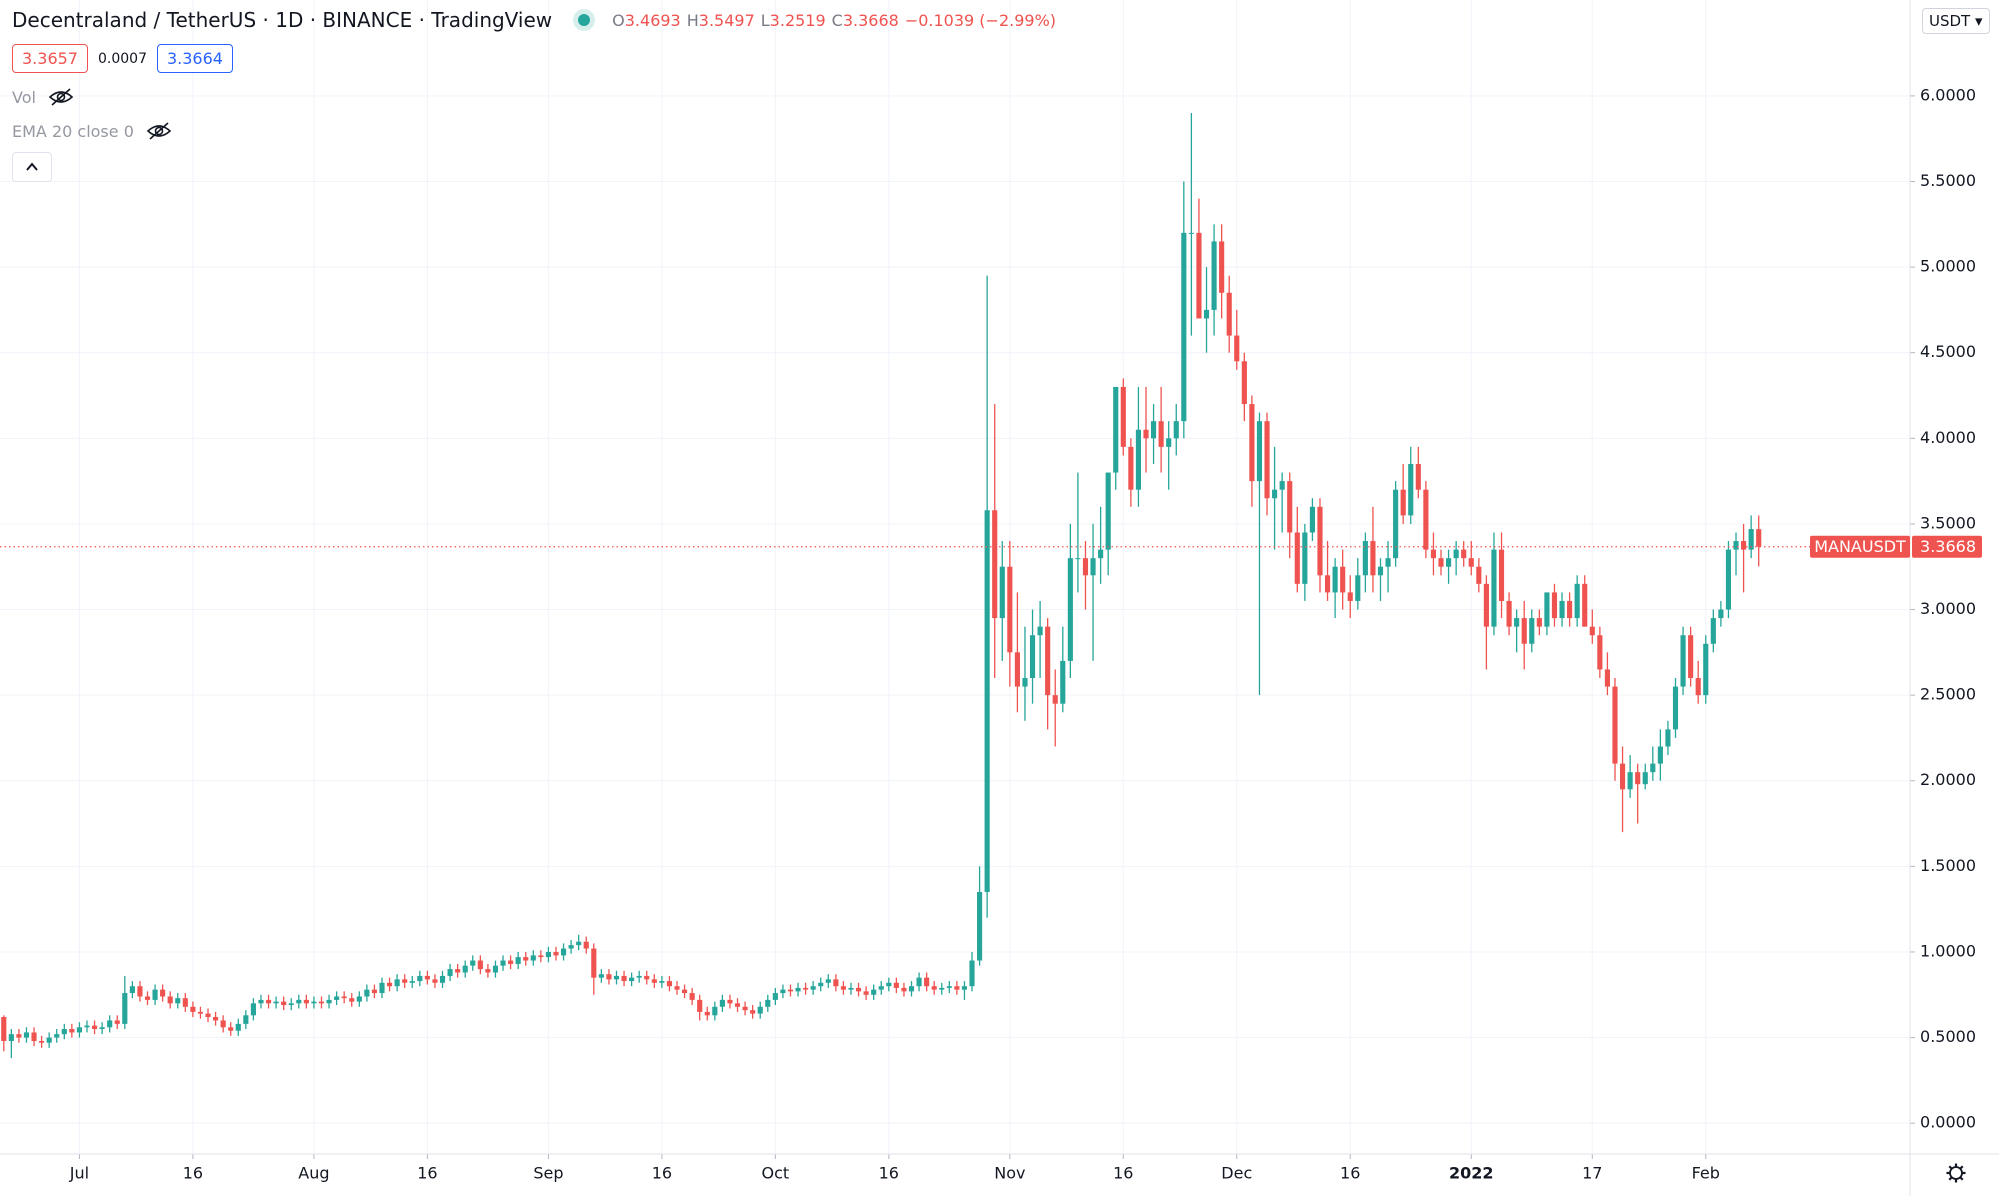  What do you see at coordinates (1956, 21) in the screenshot?
I see `currency-selector: USDT ▾` at bounding box center [1956, 21].